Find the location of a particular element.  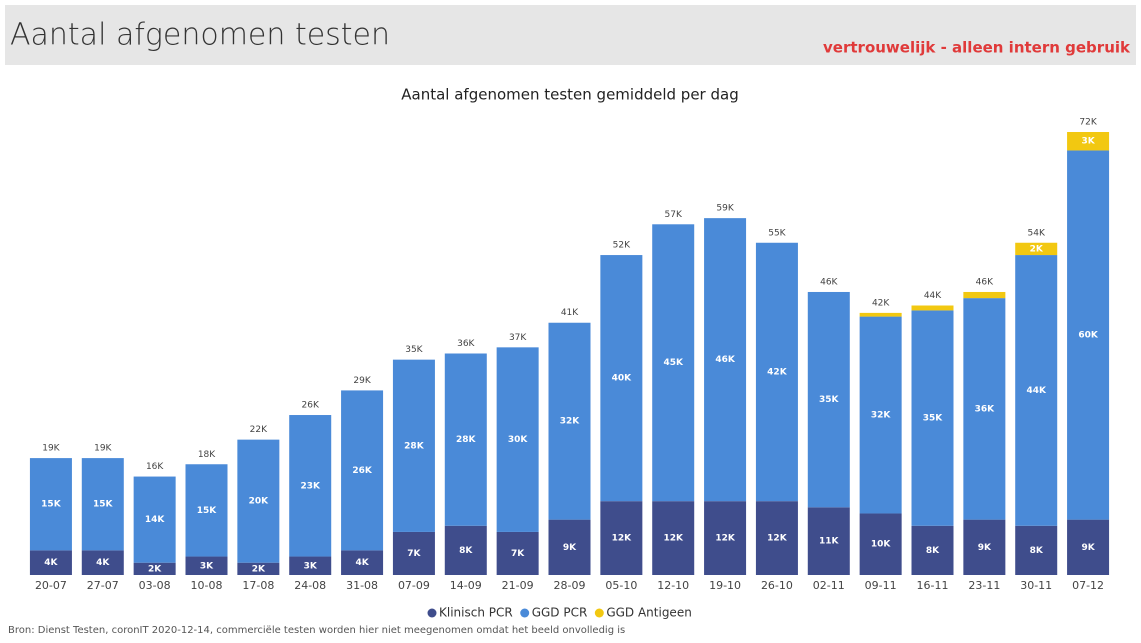

x-tick-label: 23-11 is located at coordinates (984, 585).